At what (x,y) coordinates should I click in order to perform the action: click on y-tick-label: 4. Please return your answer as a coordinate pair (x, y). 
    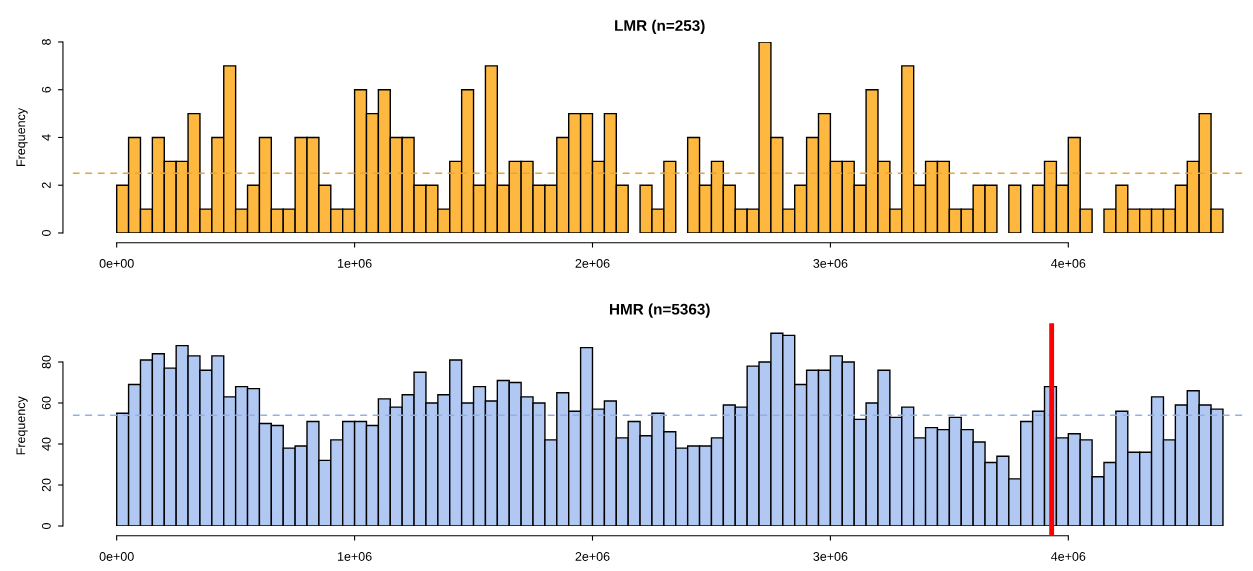
    Looking at the image, I should click on (46, 137).